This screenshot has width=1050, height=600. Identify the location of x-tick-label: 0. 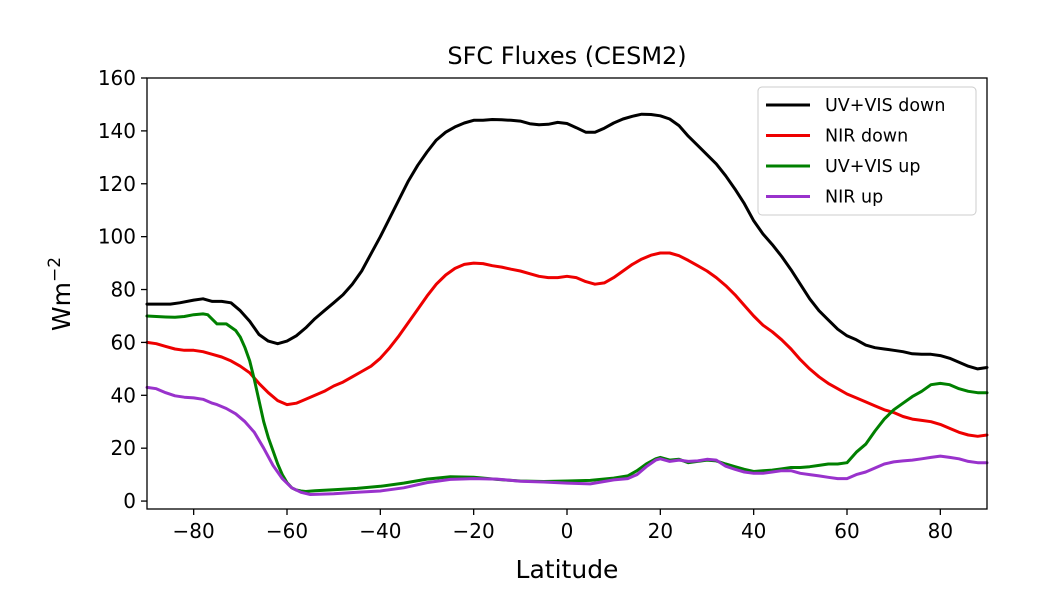
(567, 531).